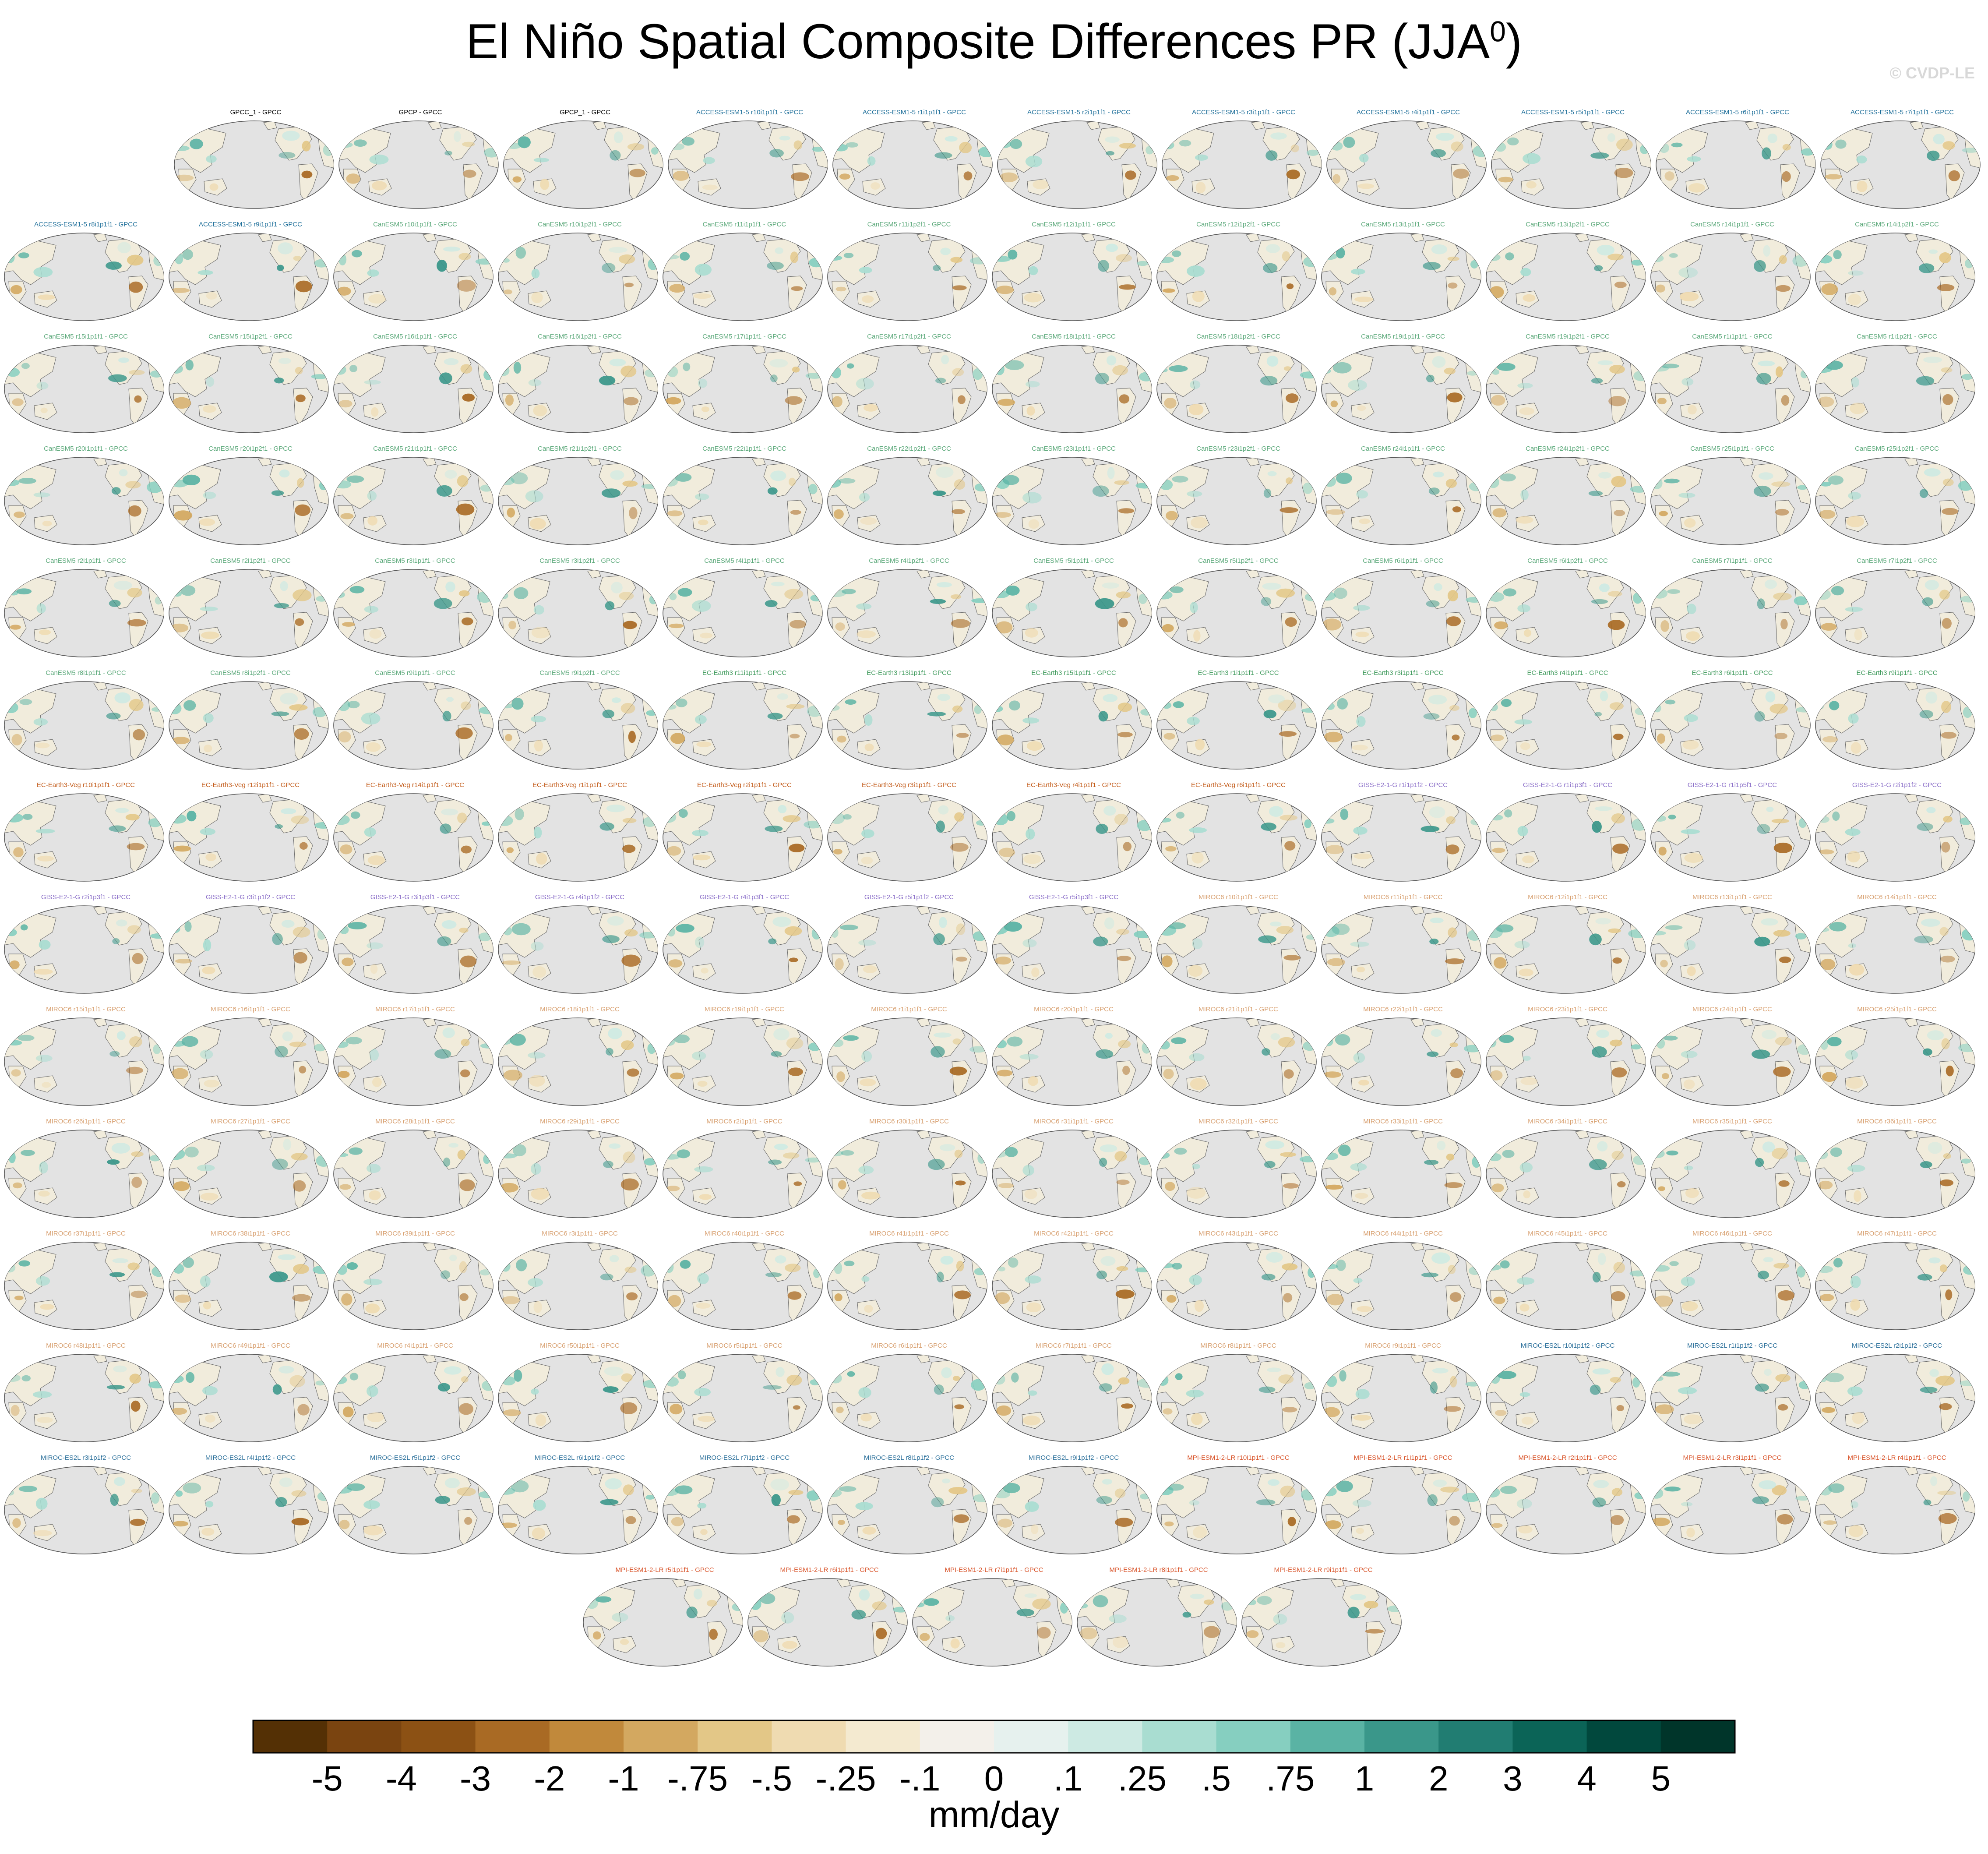  Describe the element at coordinates (1403, 1284) in the screenshot. I see `map-panel: MIROC6 r44i1p1f1 - GPCC` at that location.